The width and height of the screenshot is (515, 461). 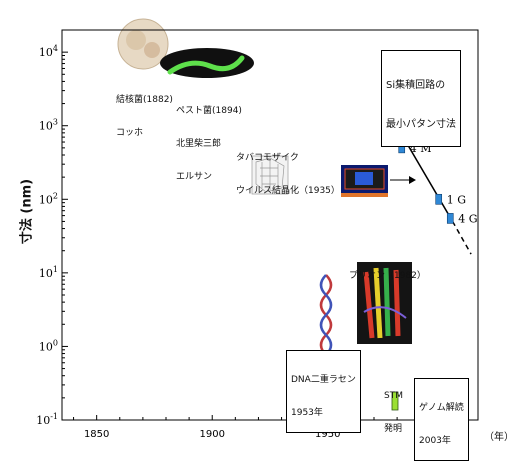 What do you see at coordinates (55, 342) in the screenshot?
I see `y-tick-exp: 0` at bounding box center [55, 342].